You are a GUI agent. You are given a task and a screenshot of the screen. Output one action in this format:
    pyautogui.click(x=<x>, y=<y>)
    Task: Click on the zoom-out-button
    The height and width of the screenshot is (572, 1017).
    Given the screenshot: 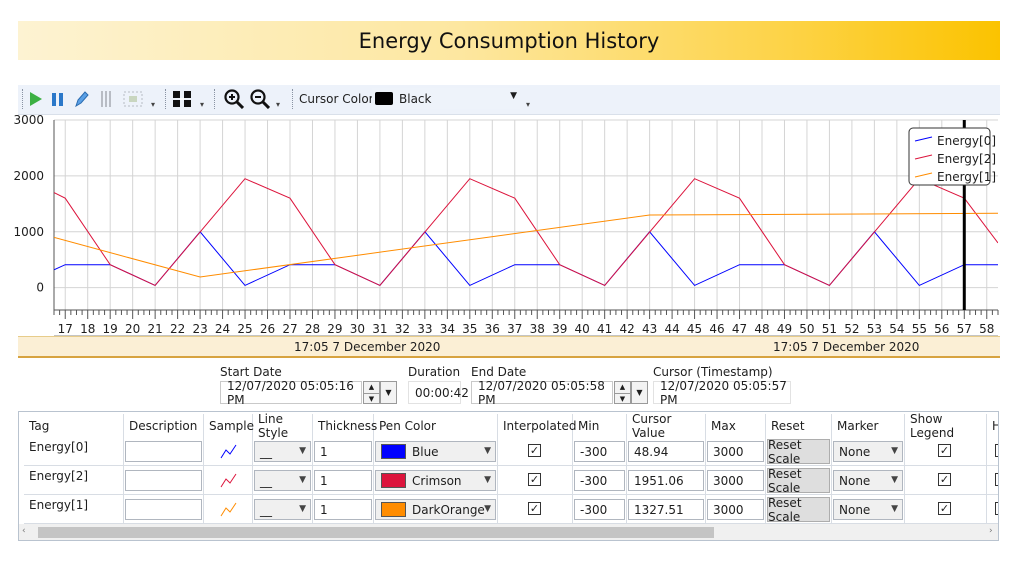 What is the action you would take?
    pyautogui.click(x=260, y=99)
    